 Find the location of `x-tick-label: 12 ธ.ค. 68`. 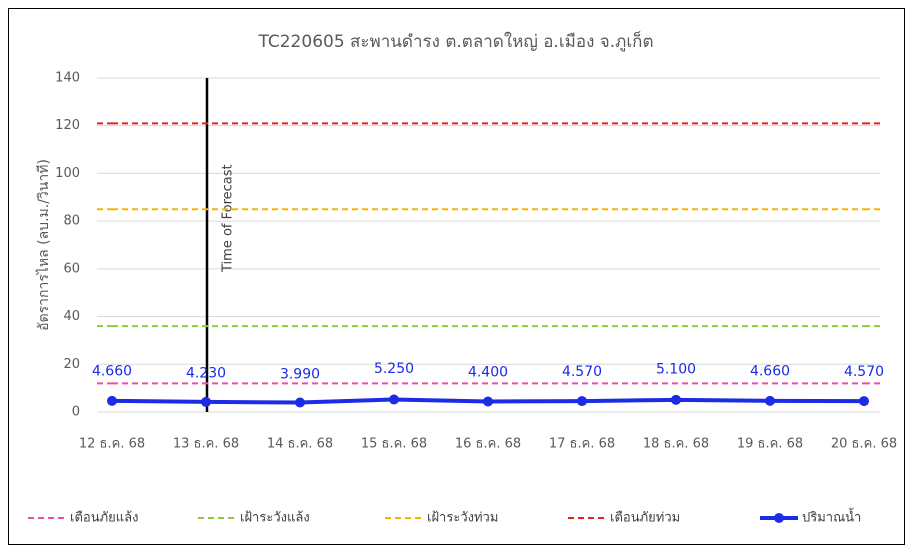

x-tick-label: 12 ธ.ค. 68 is located at coordinates (112, 444).